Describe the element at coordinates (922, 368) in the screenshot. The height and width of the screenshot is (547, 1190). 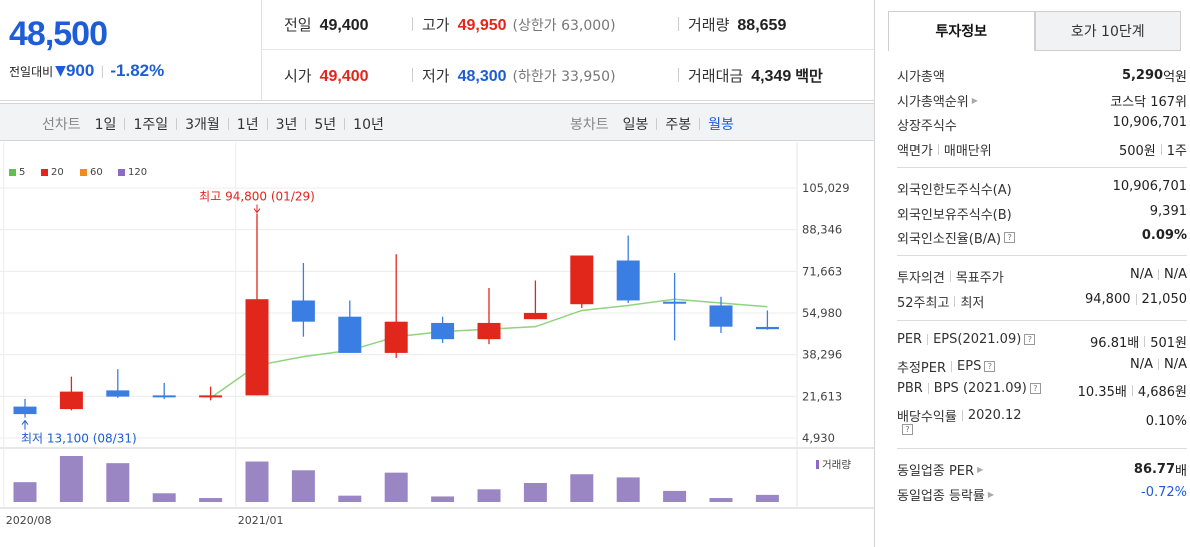
I see `info-key-label: 추정PER` at that location.